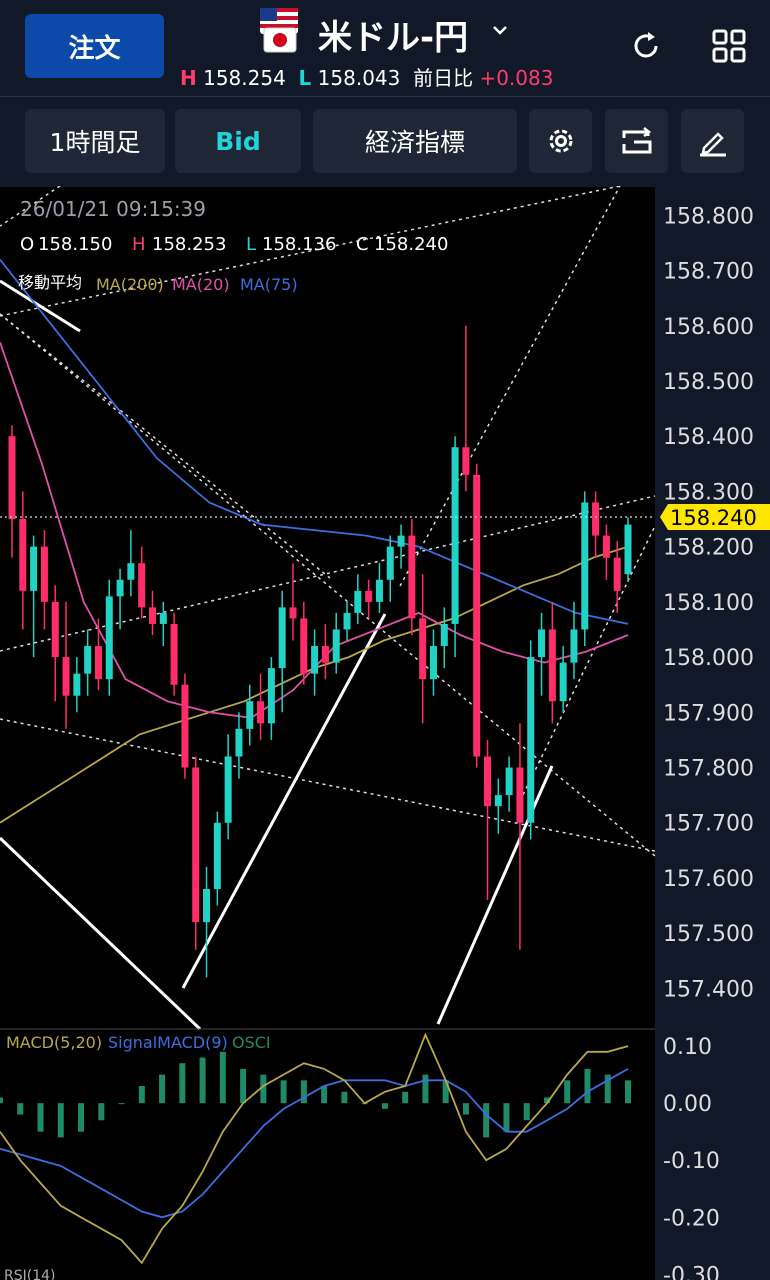  What do you see at coordinates (708, 437) in the screenshot?
I see `price-tick-label: 158.400` at bounding box center [708, 437].